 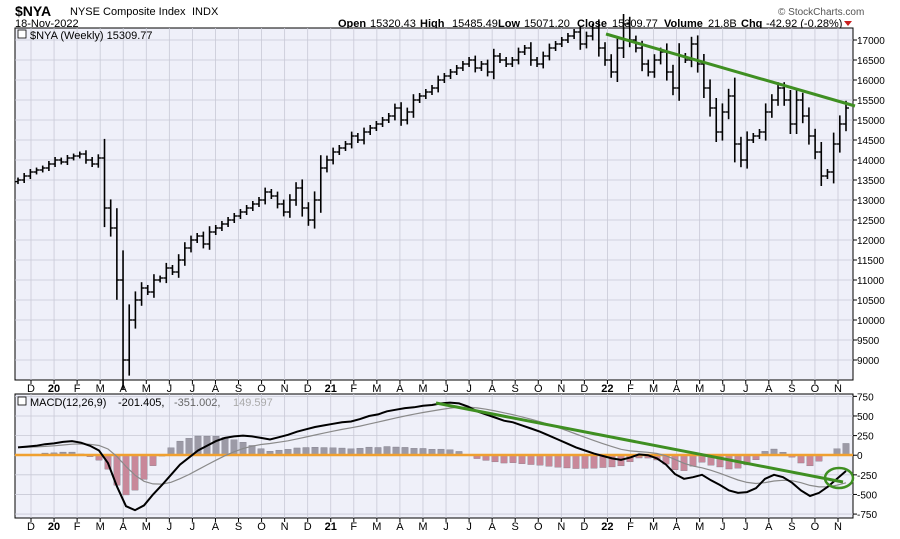 What do you see at coordinates (730, 70) in the screenshot?
I see `price-trendline` at bounding box center [730, 70].